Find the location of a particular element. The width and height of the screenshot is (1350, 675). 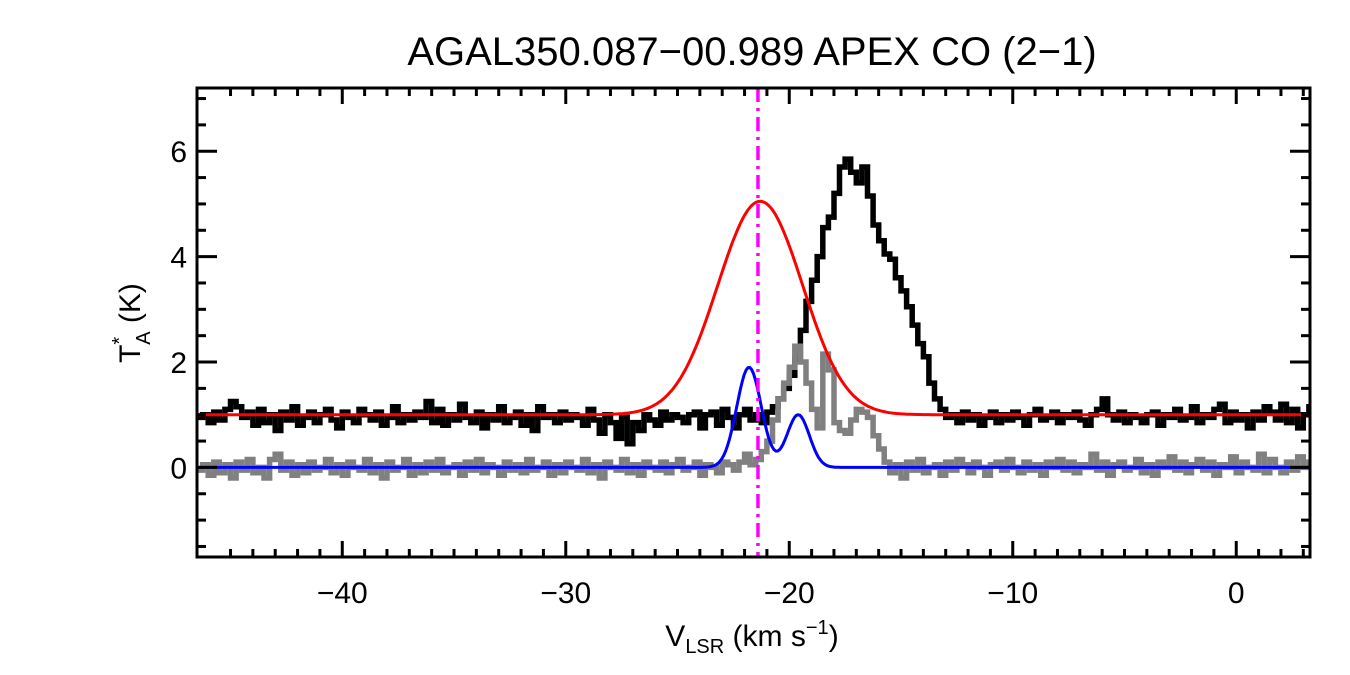

x-axis-label-sup: −1 is located at coordinates (817, 628).